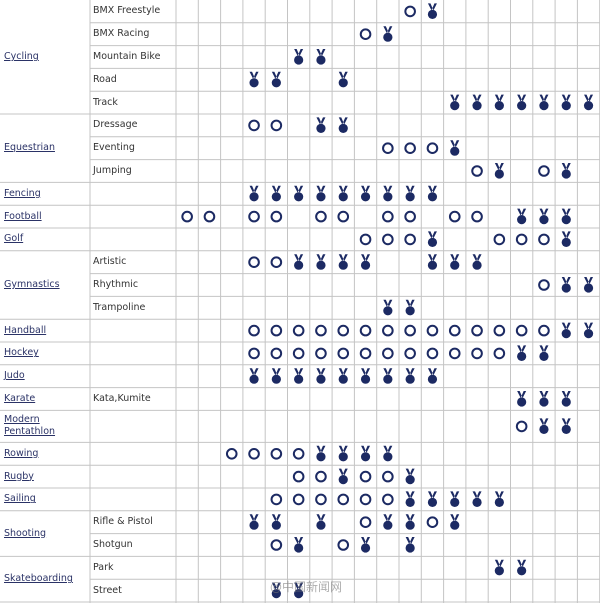  I want to click on event-name: Road, so click(105, 79).